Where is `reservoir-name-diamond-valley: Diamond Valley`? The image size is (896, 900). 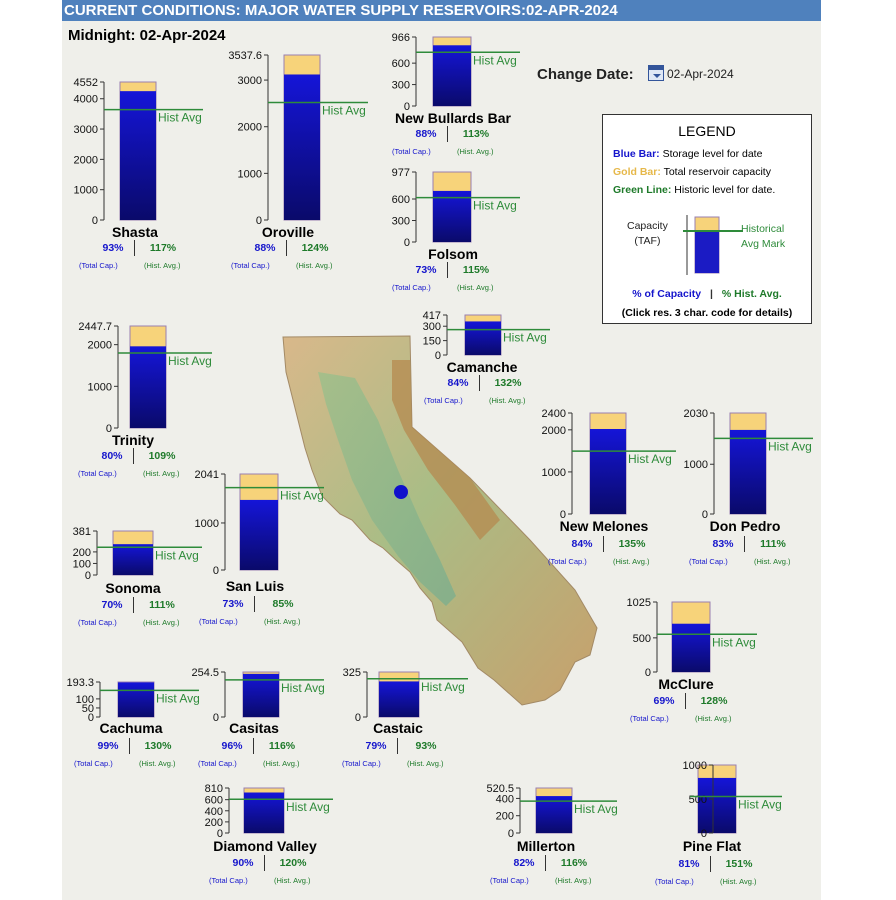 reservoir-name-diamond-valley: Diamond Valley is located at coordinates (265, 846).